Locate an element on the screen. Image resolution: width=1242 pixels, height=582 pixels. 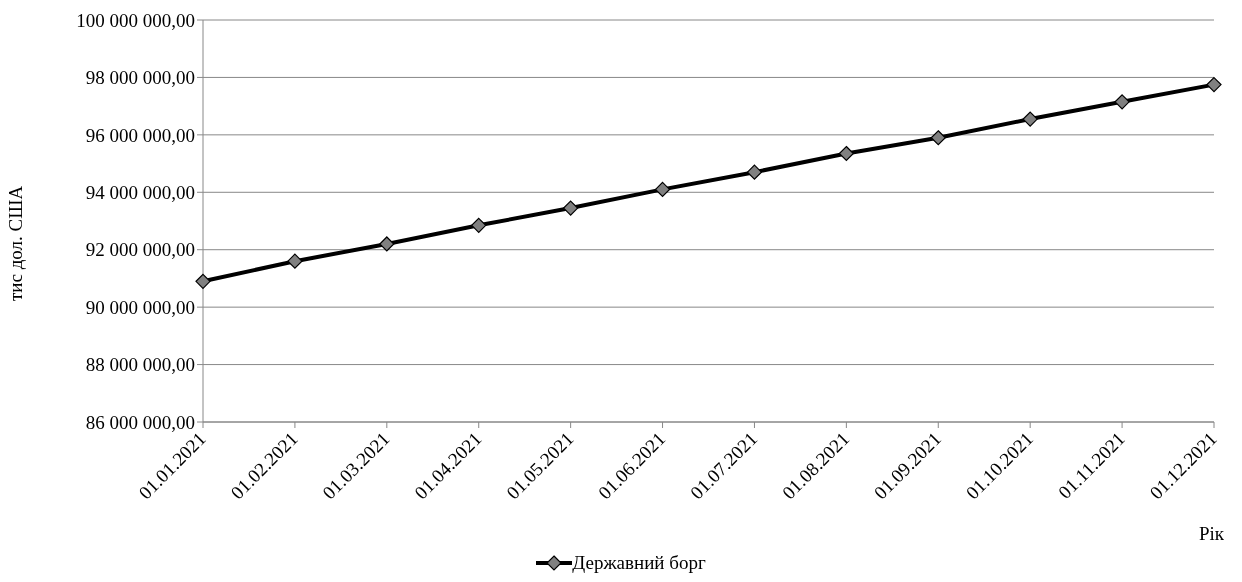
y-tick-label: 94 000 000,00 is located at coordinates (140, 193).